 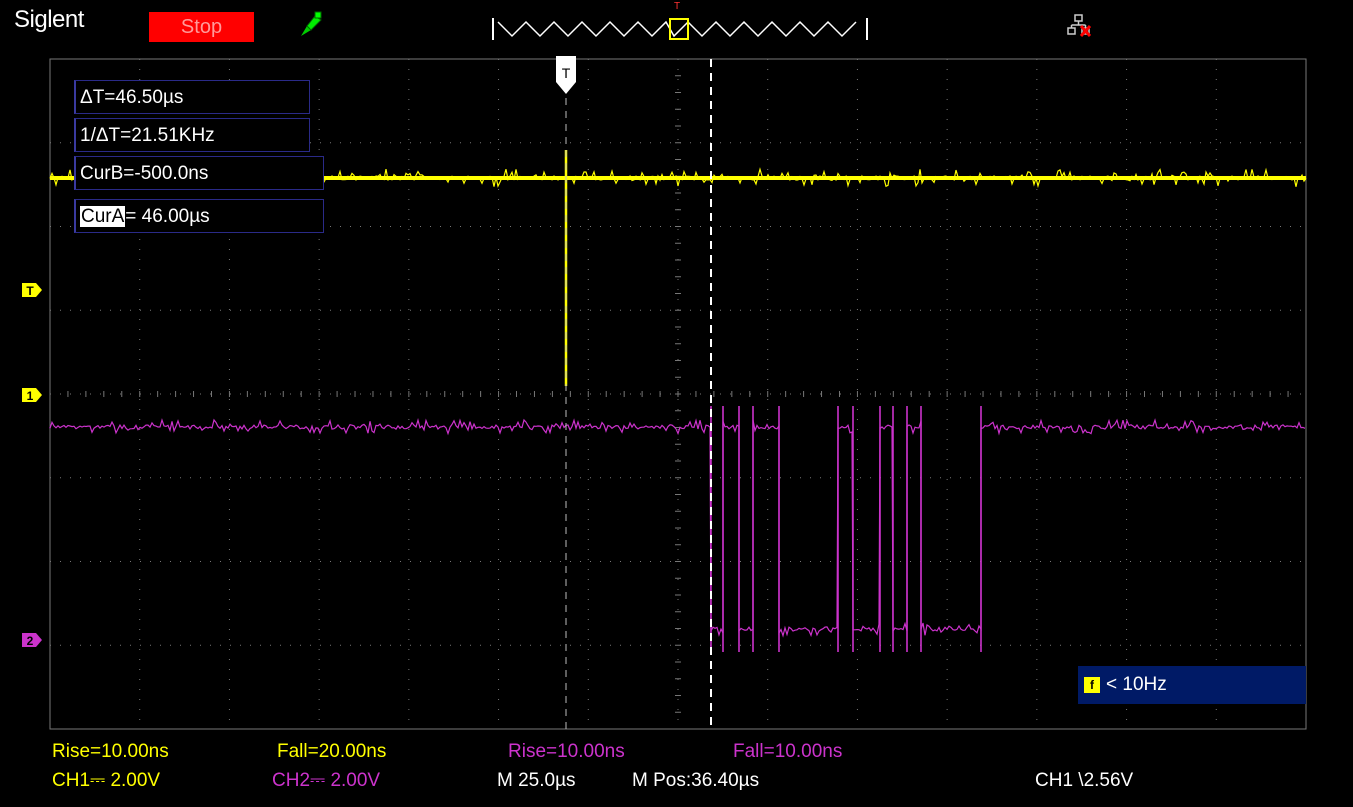 I want to click on run-stop-status: Stop, so click(x=201, y=27).